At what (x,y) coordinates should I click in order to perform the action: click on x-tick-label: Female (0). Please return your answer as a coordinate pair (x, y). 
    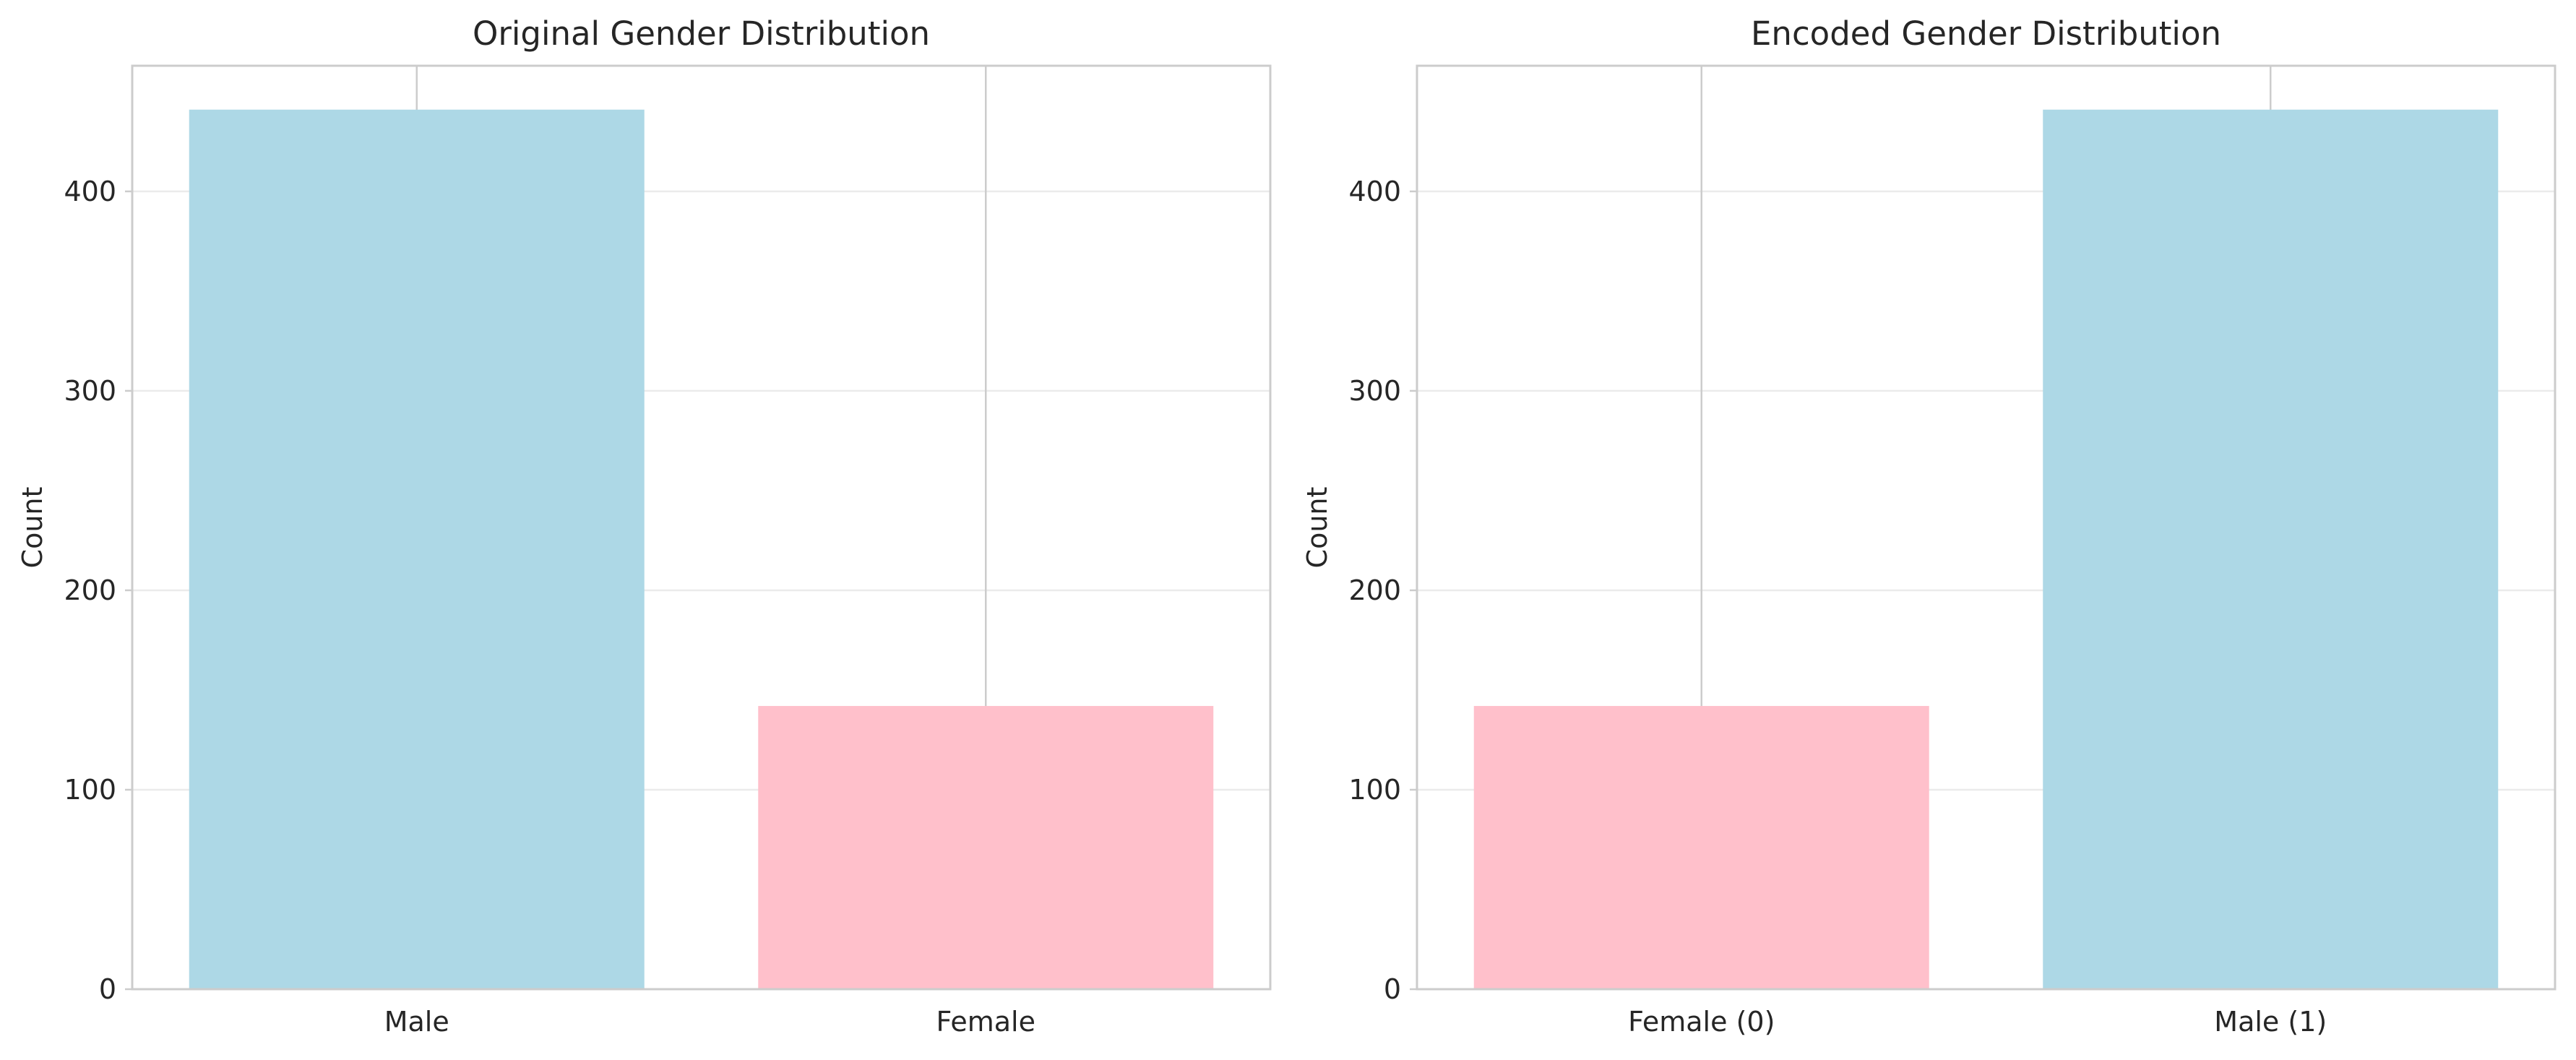
    Looking at the image, I should click on (1701, 1022).